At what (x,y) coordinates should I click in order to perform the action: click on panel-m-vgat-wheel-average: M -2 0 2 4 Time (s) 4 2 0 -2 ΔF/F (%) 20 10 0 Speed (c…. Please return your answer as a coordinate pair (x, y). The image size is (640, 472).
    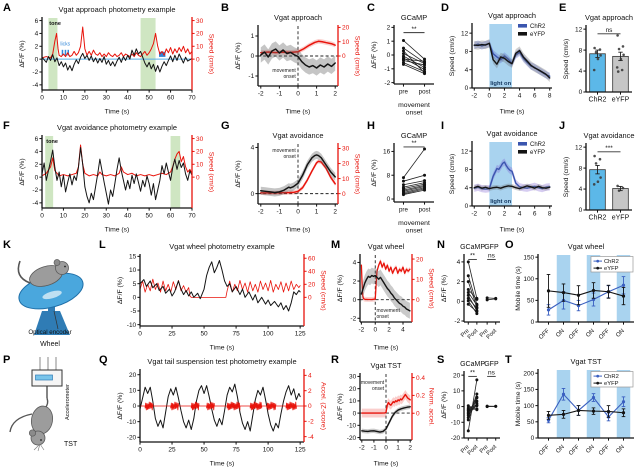
    Looking at the image, I should click on (383, 295).